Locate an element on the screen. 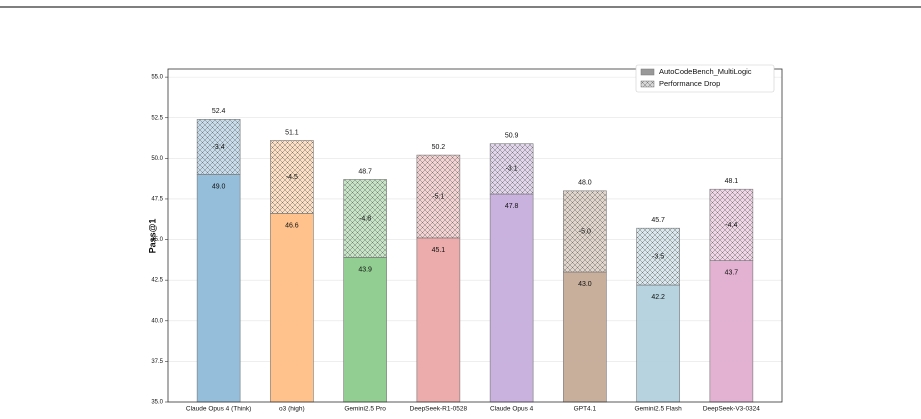 The width and height of the screenshot is (921, 419). y-axis-label: Pass@1 is located at coordinates (152, 236).